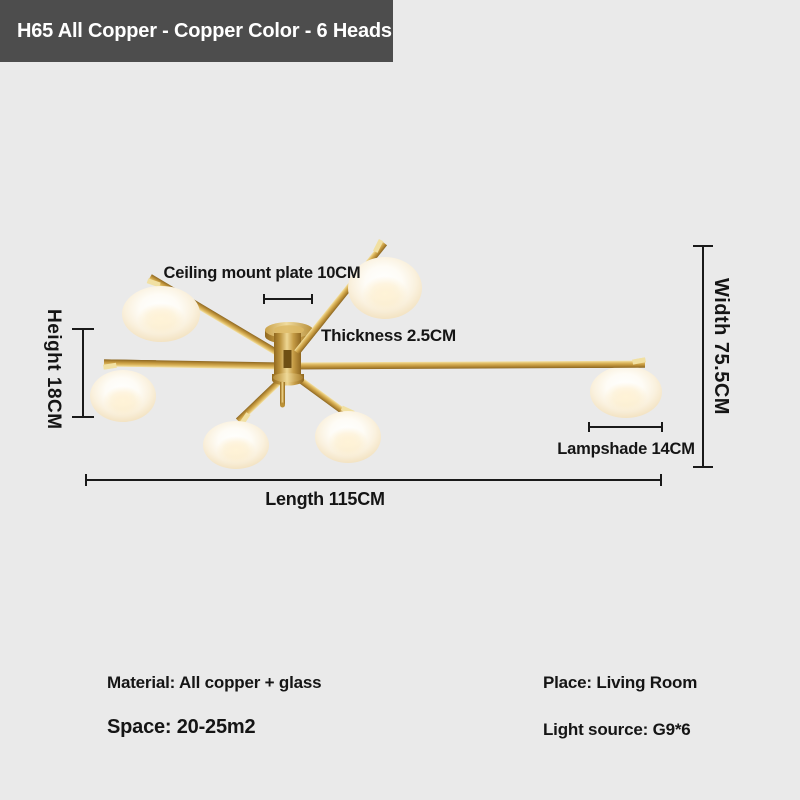  I want to click on ceiling-plate-label: Ceiling mount plate 10CM, so click(262, 273).